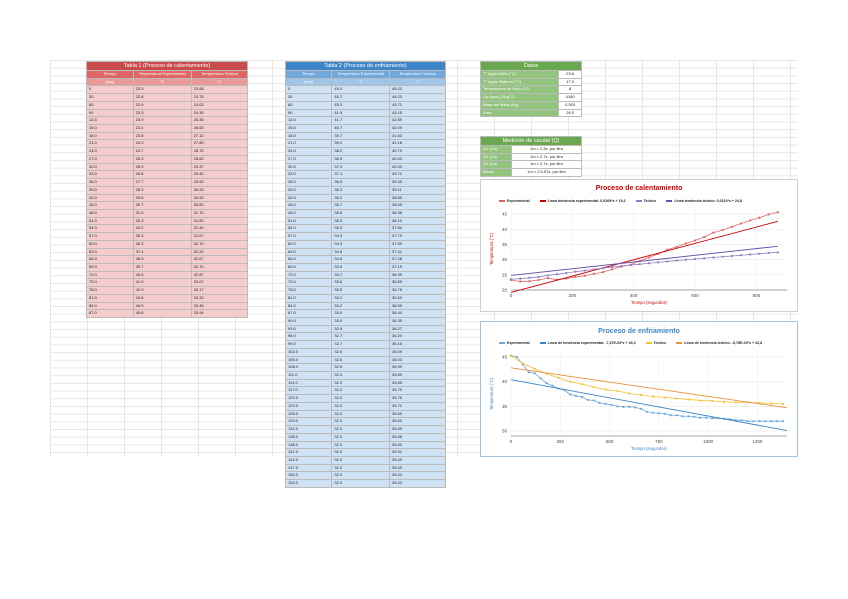 This screenshot has width=848, height=599. Describe the element at coordinates (546, 172) in the screenshot. I see `table-cell: 1m ≈ 2.5.57s. por litro` at that location.